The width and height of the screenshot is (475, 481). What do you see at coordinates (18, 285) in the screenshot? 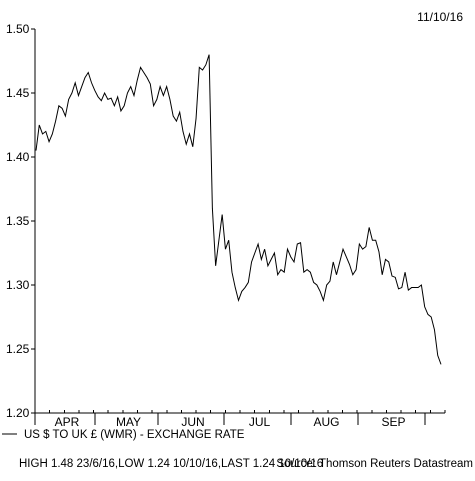
I see `y-tick-label: 1.30` at bounding box center [18, 285].